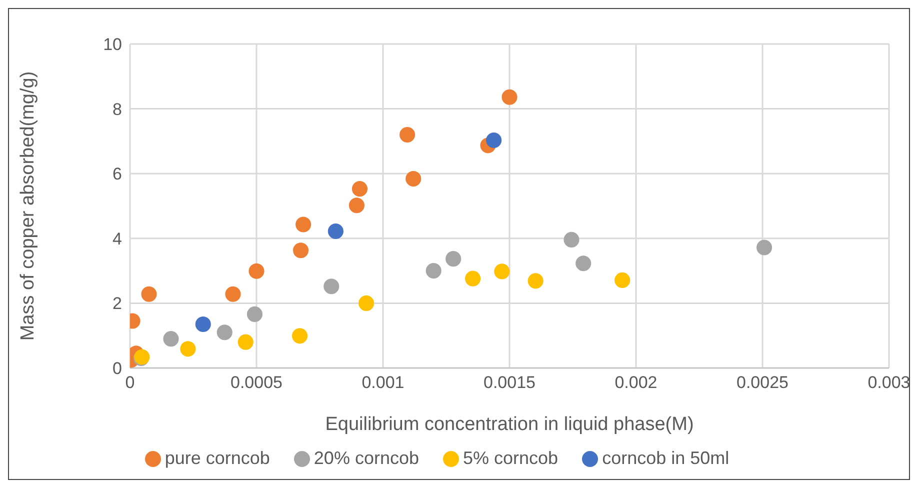 This screenshot has width=917, height=486. Describe the element at coordinates (117, 304) in the screenshot. I see `y-tick-label: 2` at that location.